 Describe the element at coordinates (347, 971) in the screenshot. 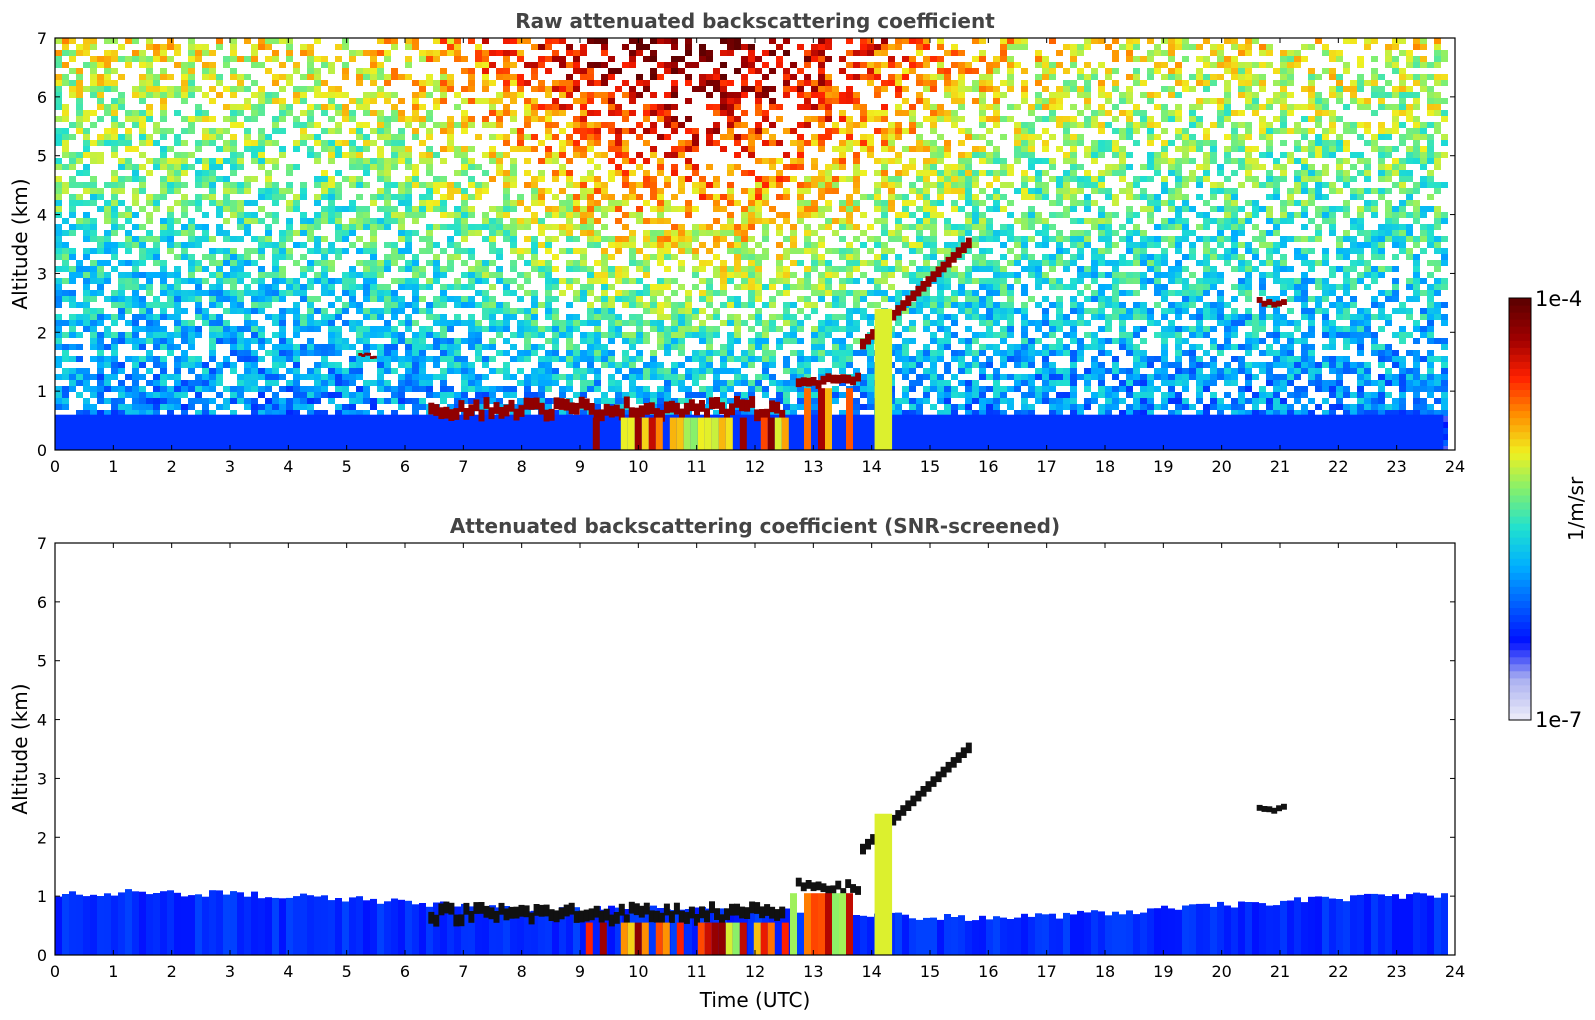

I see `x-tick-label: 5` at that location.